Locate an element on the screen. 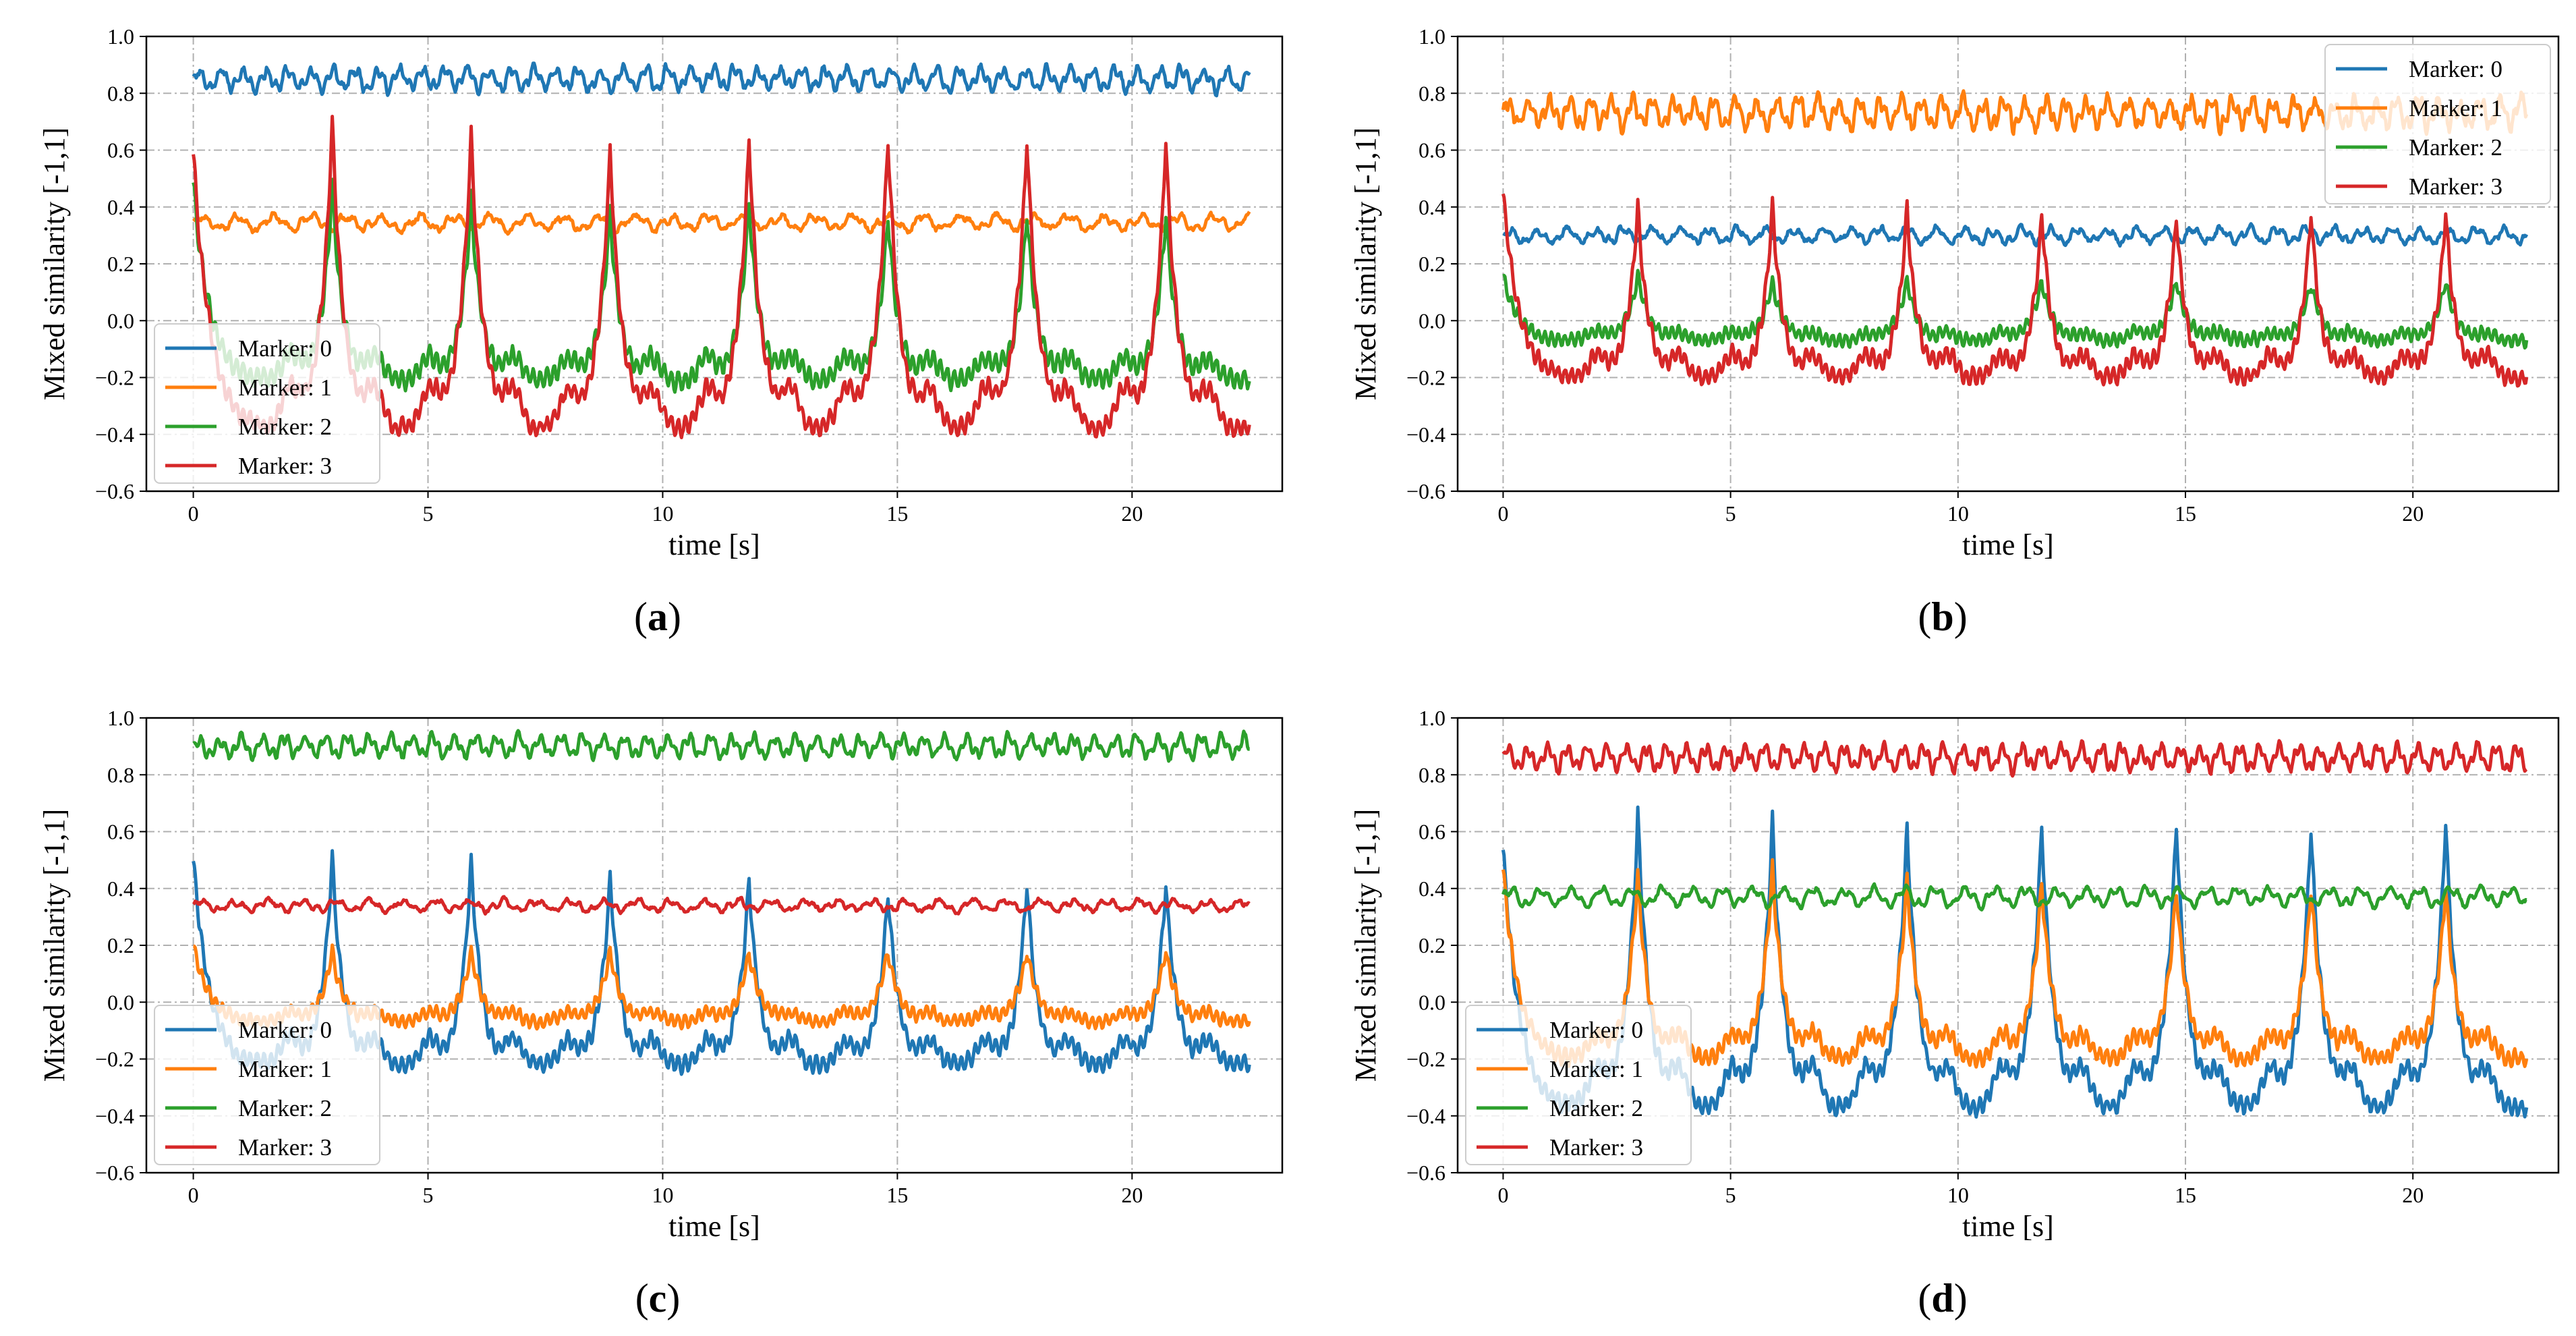 This screenshot has height=1336, width=2576. subfigure-caption: (b) is located at coordinates (1942, 616).